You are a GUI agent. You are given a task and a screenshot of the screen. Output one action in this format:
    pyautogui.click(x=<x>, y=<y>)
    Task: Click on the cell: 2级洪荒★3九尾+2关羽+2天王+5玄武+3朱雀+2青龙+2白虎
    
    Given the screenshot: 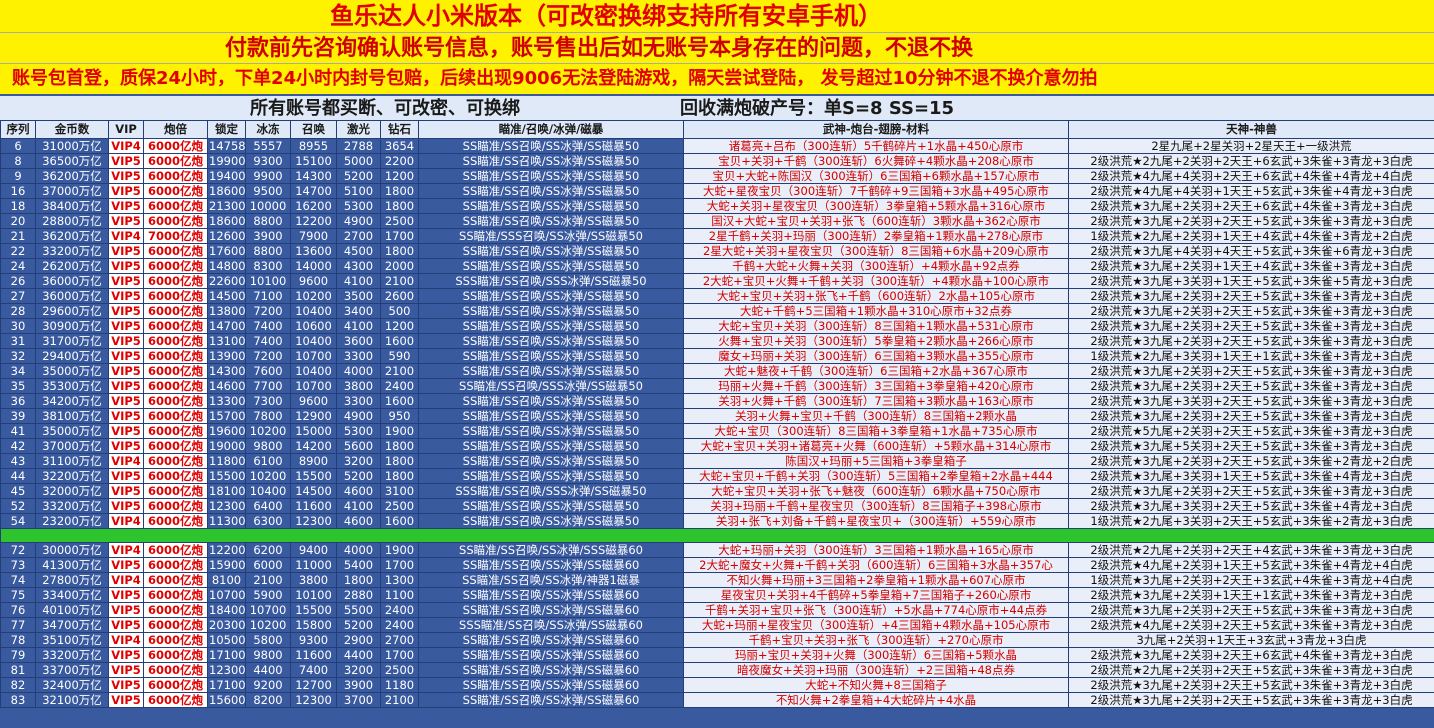 What is the action you would take?
    pyautogui.click(x=1251, y=461)
    